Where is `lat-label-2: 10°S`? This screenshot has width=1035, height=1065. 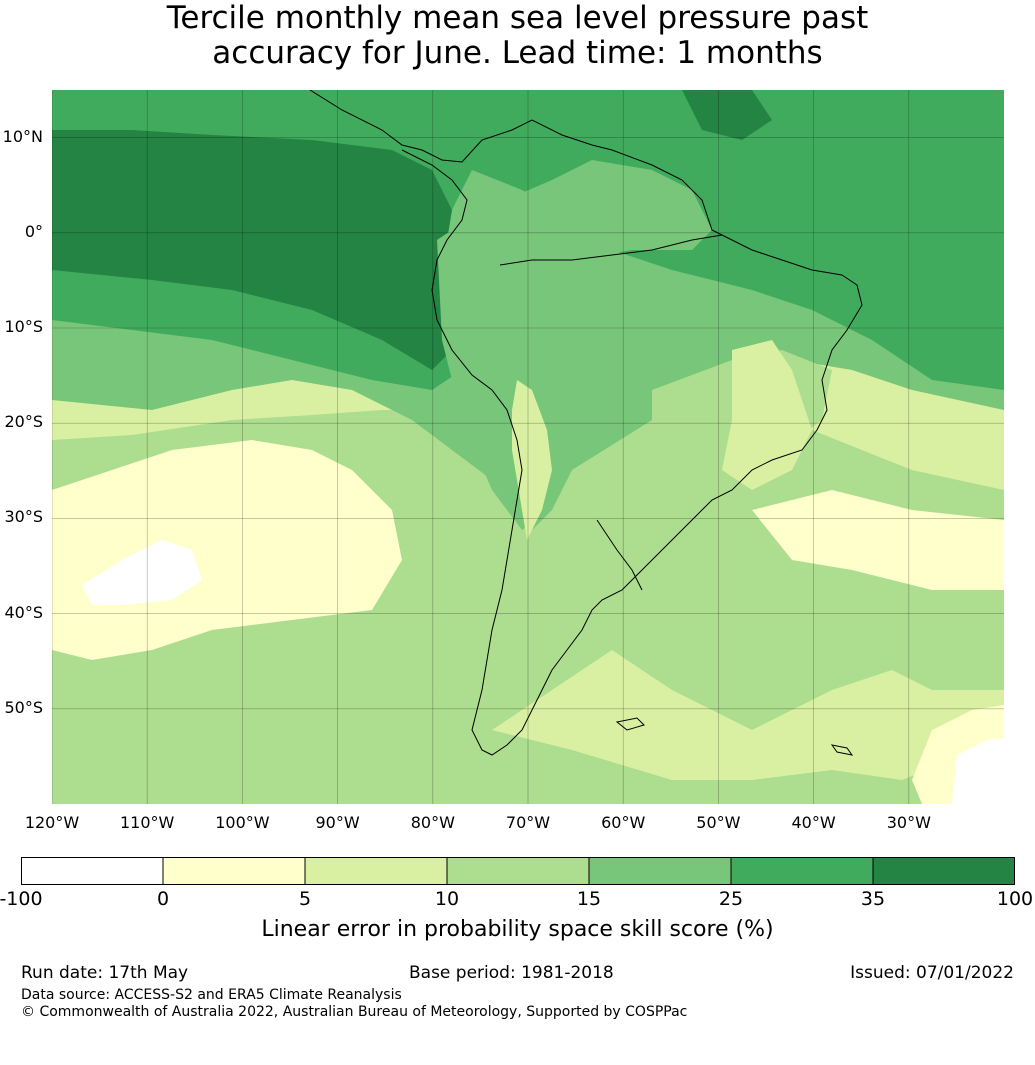
lat-label-2: 10°S is located at coordinates (23, 326).